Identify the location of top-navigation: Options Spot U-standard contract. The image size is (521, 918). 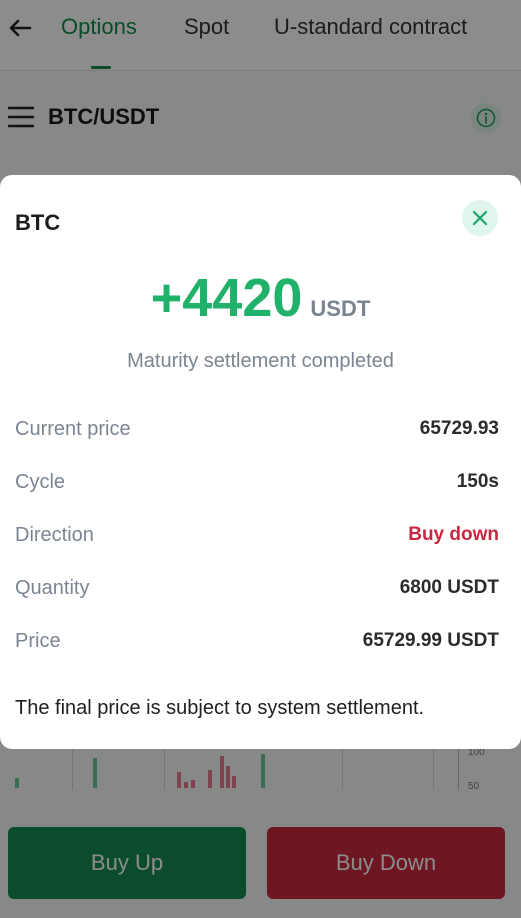
(260, 35).